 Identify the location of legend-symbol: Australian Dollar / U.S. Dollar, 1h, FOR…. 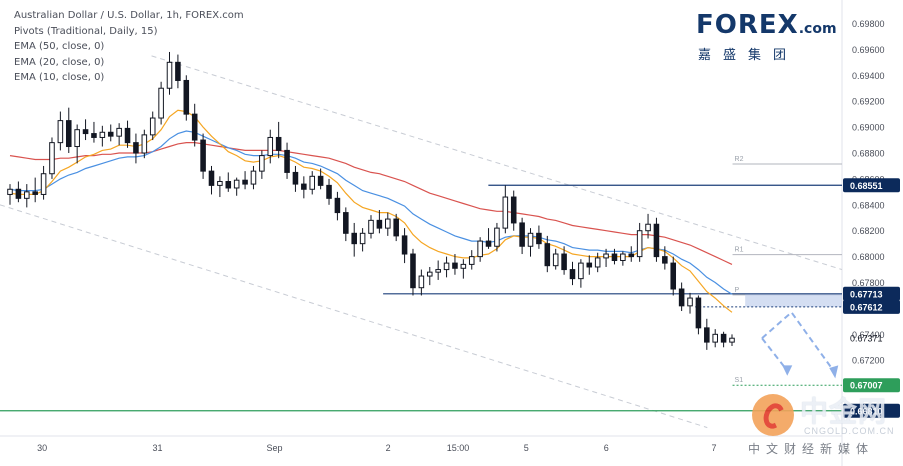
(129, 15).